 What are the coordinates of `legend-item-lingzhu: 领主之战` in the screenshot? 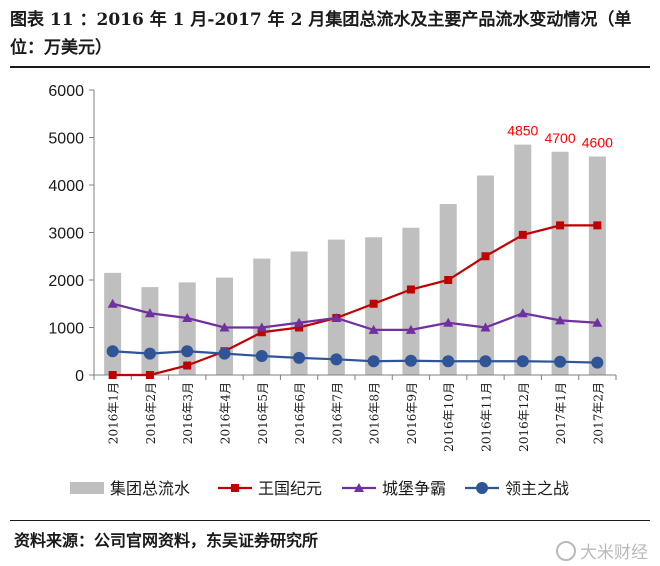 It's located at (517, 488).